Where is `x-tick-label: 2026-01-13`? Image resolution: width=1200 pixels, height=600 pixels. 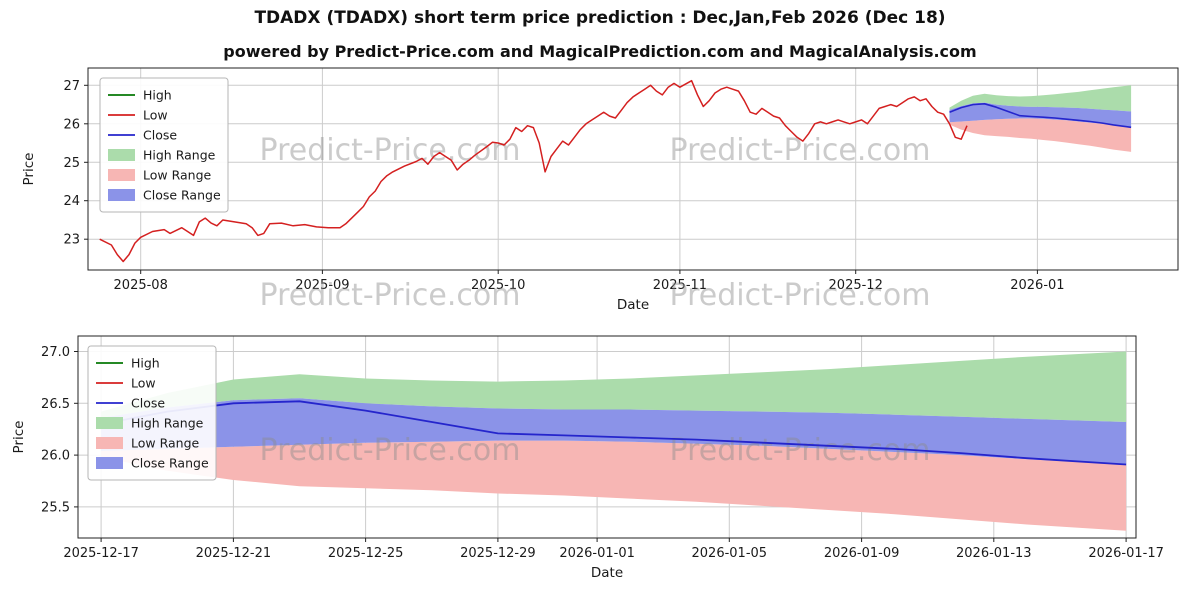 x-tick-label: 2026-01-13 is located at coordinates (994, 553).